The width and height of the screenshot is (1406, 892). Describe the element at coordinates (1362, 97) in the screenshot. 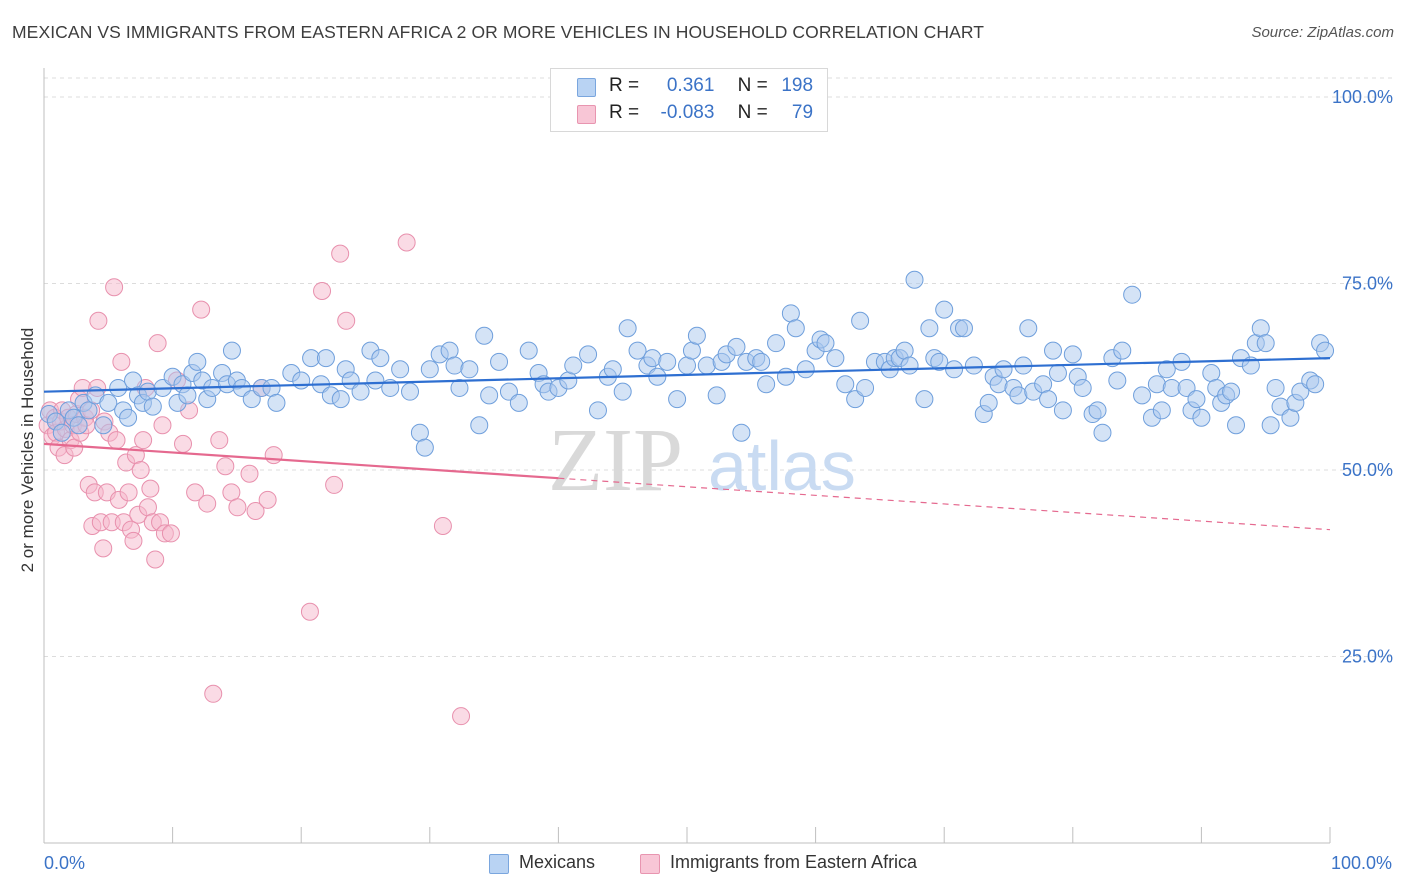

I see `y-tick-label: 100.0%` at that location.